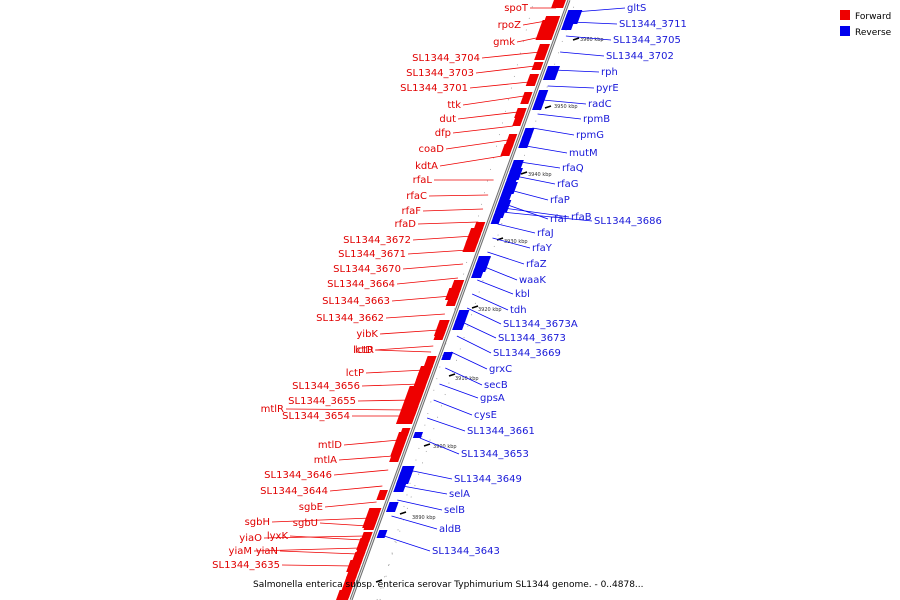 This screenshot has height=600, width=900. Describe the element at coordinates (322, 401) in the screenshot. I see `forward-gene-label: SL1344_3655` at that location.